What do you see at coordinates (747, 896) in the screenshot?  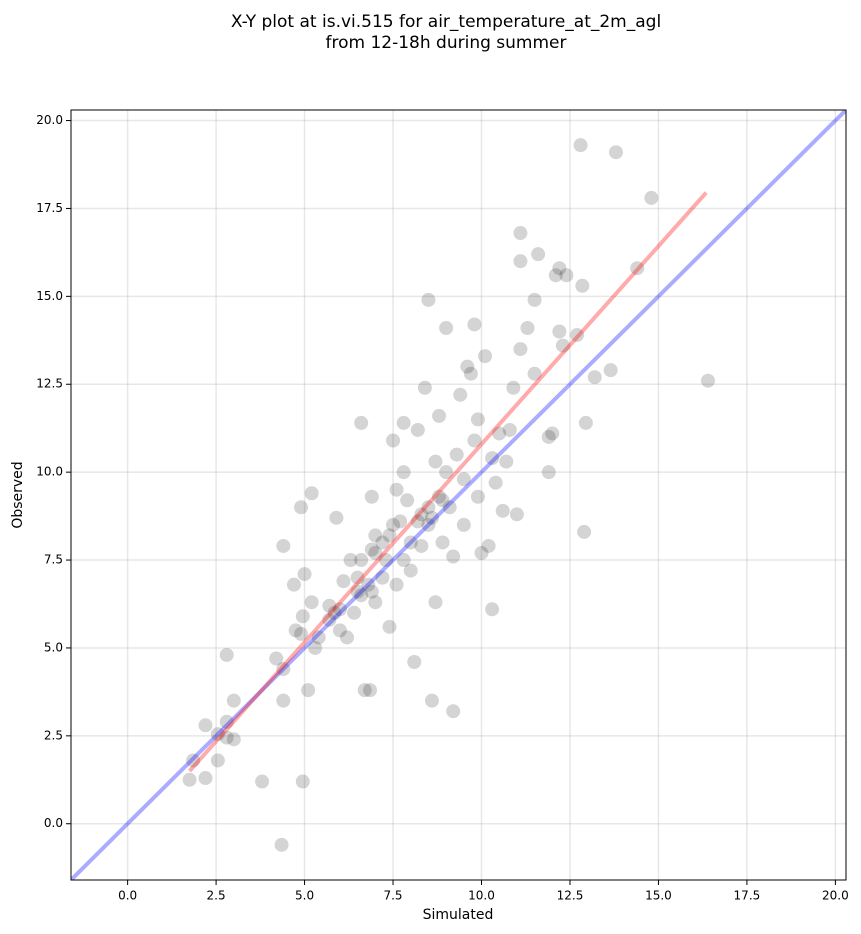 I see `x-tick-label: 17.5` at bounding box center [747, 896].